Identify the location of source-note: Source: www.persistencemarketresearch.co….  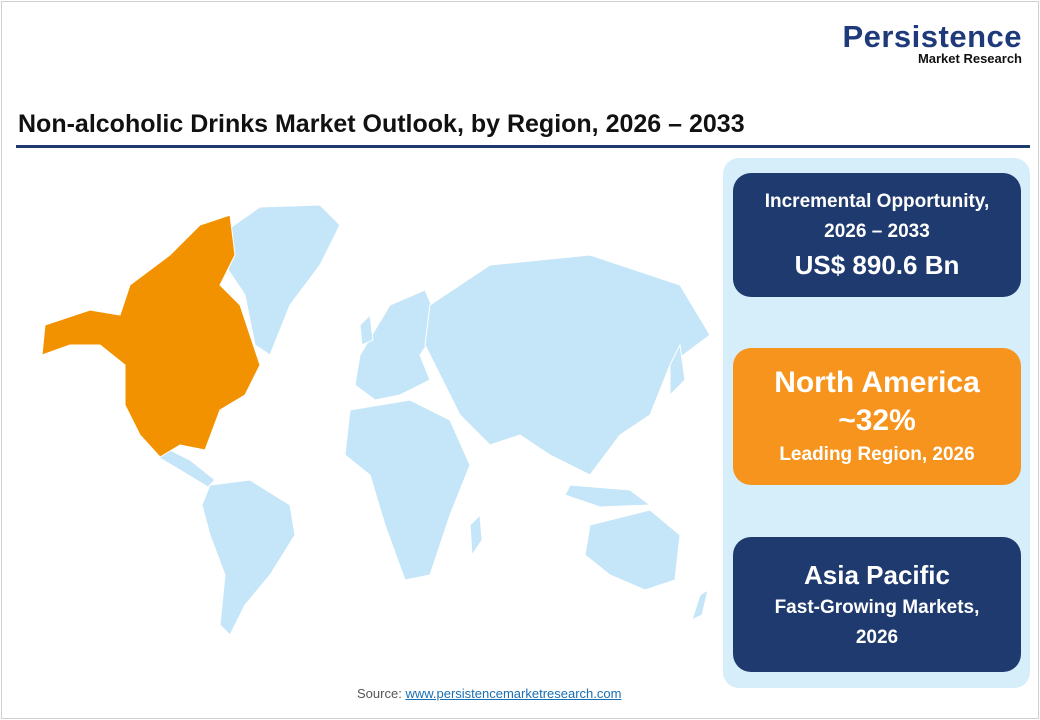
(489, 693).